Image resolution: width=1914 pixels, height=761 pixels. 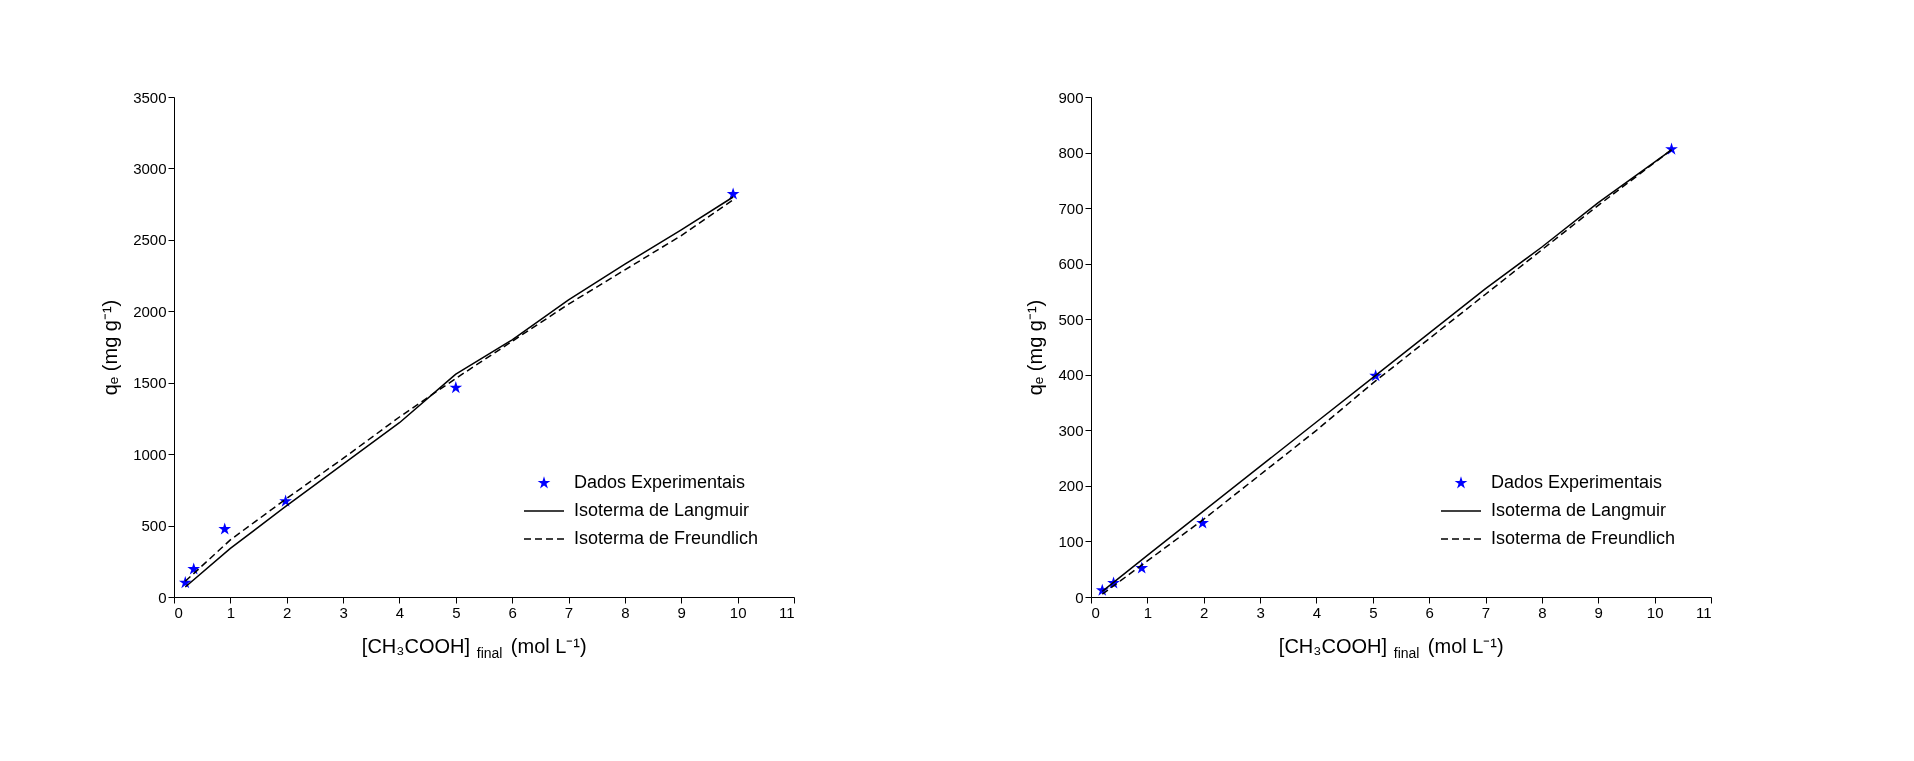 What do you see at coordinates (150, 383) in the screenshot?
I see `y-tick-label: 1500` at bounding box center [150, 383].